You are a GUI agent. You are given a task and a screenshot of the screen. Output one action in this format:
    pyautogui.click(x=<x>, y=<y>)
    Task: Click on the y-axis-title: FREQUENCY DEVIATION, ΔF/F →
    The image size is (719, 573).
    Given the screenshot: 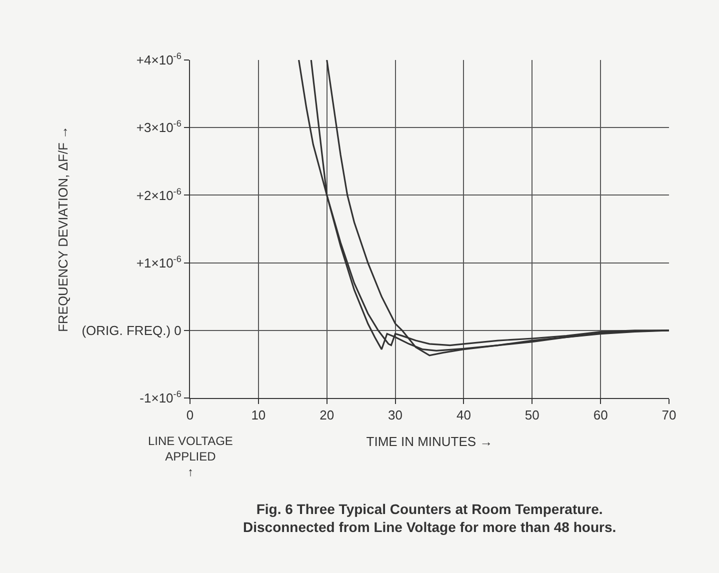 What is the action you would take?
    pyautogui.click(x=63, y=229)
    